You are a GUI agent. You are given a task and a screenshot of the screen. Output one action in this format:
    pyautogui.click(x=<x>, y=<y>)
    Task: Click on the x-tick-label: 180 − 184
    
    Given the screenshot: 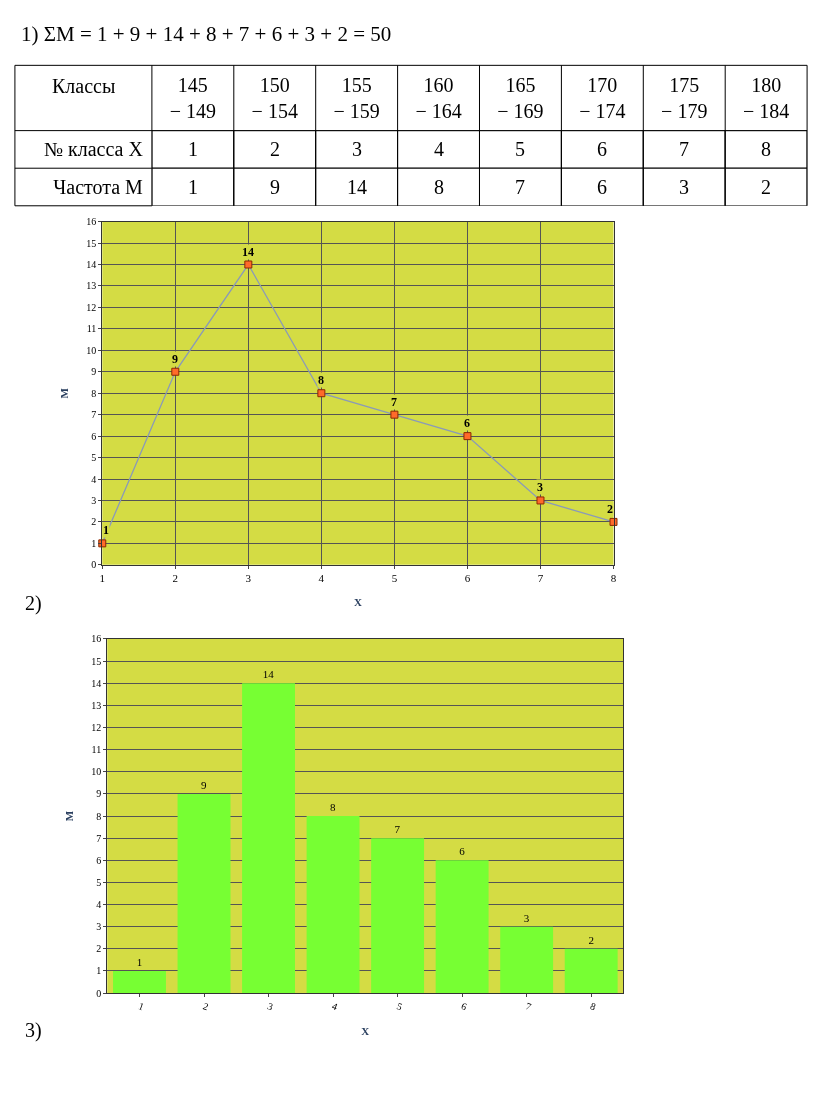 What is the action you would take?
    pyautogui.click(x=766, y=97)
    